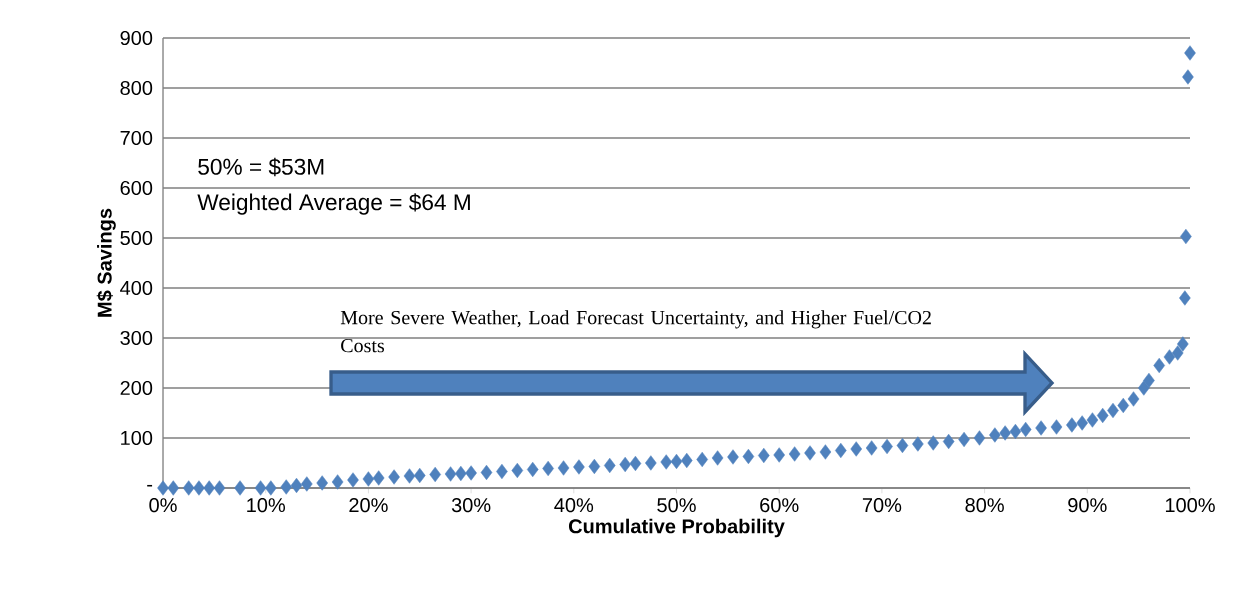 This screenshot has height=602, width=1252. What do you see at coordinates (471, 505) in the screenshot?
I see `x-tick-label: 30%` at bounding box center [471, 505].